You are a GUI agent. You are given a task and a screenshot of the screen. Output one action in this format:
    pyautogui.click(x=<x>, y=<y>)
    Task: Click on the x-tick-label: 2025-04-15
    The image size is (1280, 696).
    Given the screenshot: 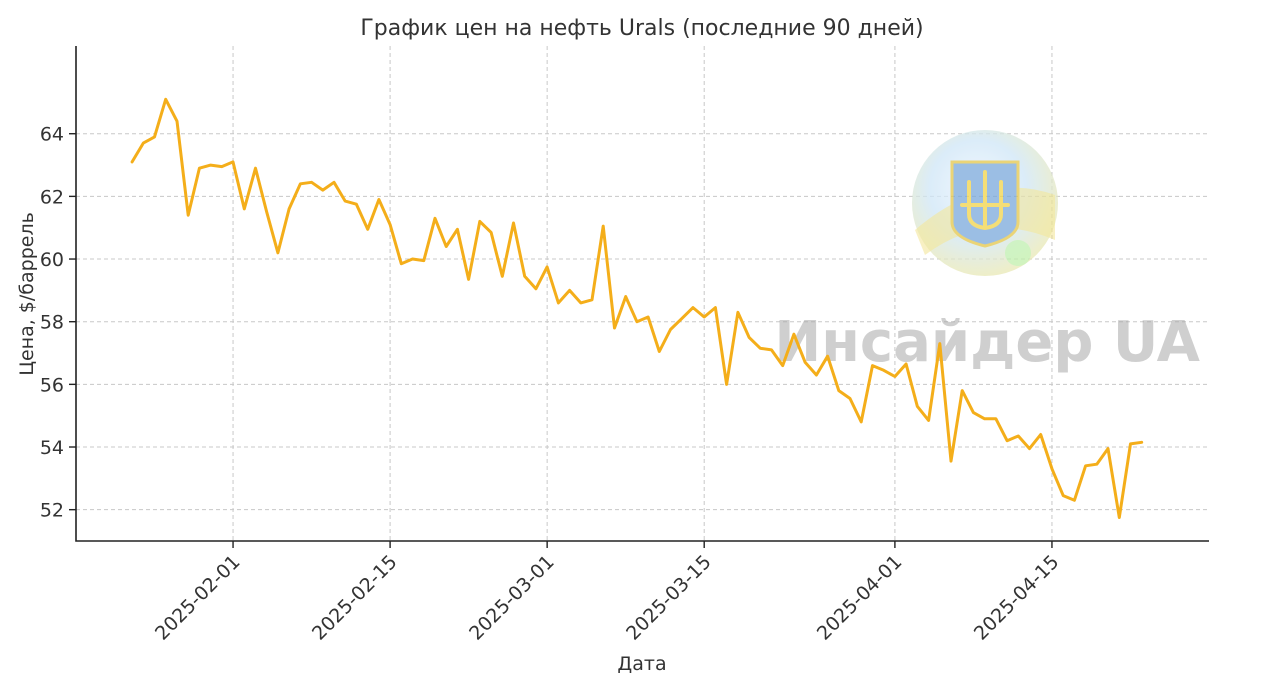 What is the action you would take?
    pyautogui.click(x=1017, y=598)
    